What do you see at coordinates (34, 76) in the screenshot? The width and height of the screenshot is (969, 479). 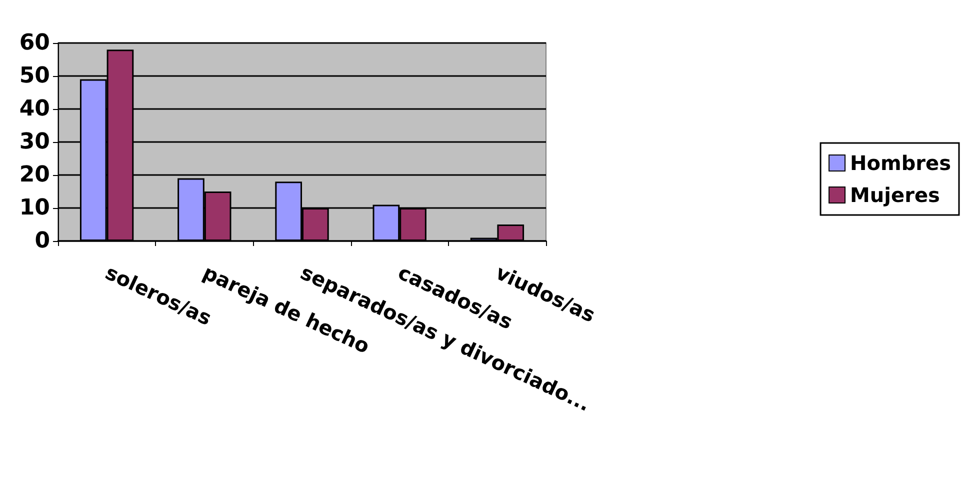 I see `y-tick-label: 50` at bounding box center [34, 76].